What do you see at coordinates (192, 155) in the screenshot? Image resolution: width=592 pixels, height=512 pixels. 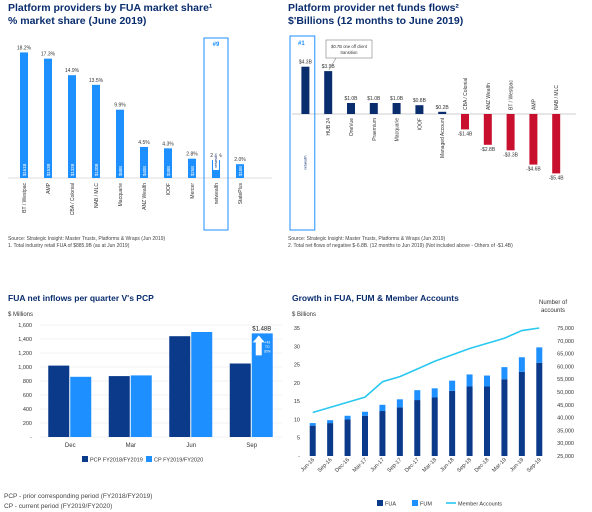 I see `bar-value-label: 2.8%` at bounding box center [192, 155].